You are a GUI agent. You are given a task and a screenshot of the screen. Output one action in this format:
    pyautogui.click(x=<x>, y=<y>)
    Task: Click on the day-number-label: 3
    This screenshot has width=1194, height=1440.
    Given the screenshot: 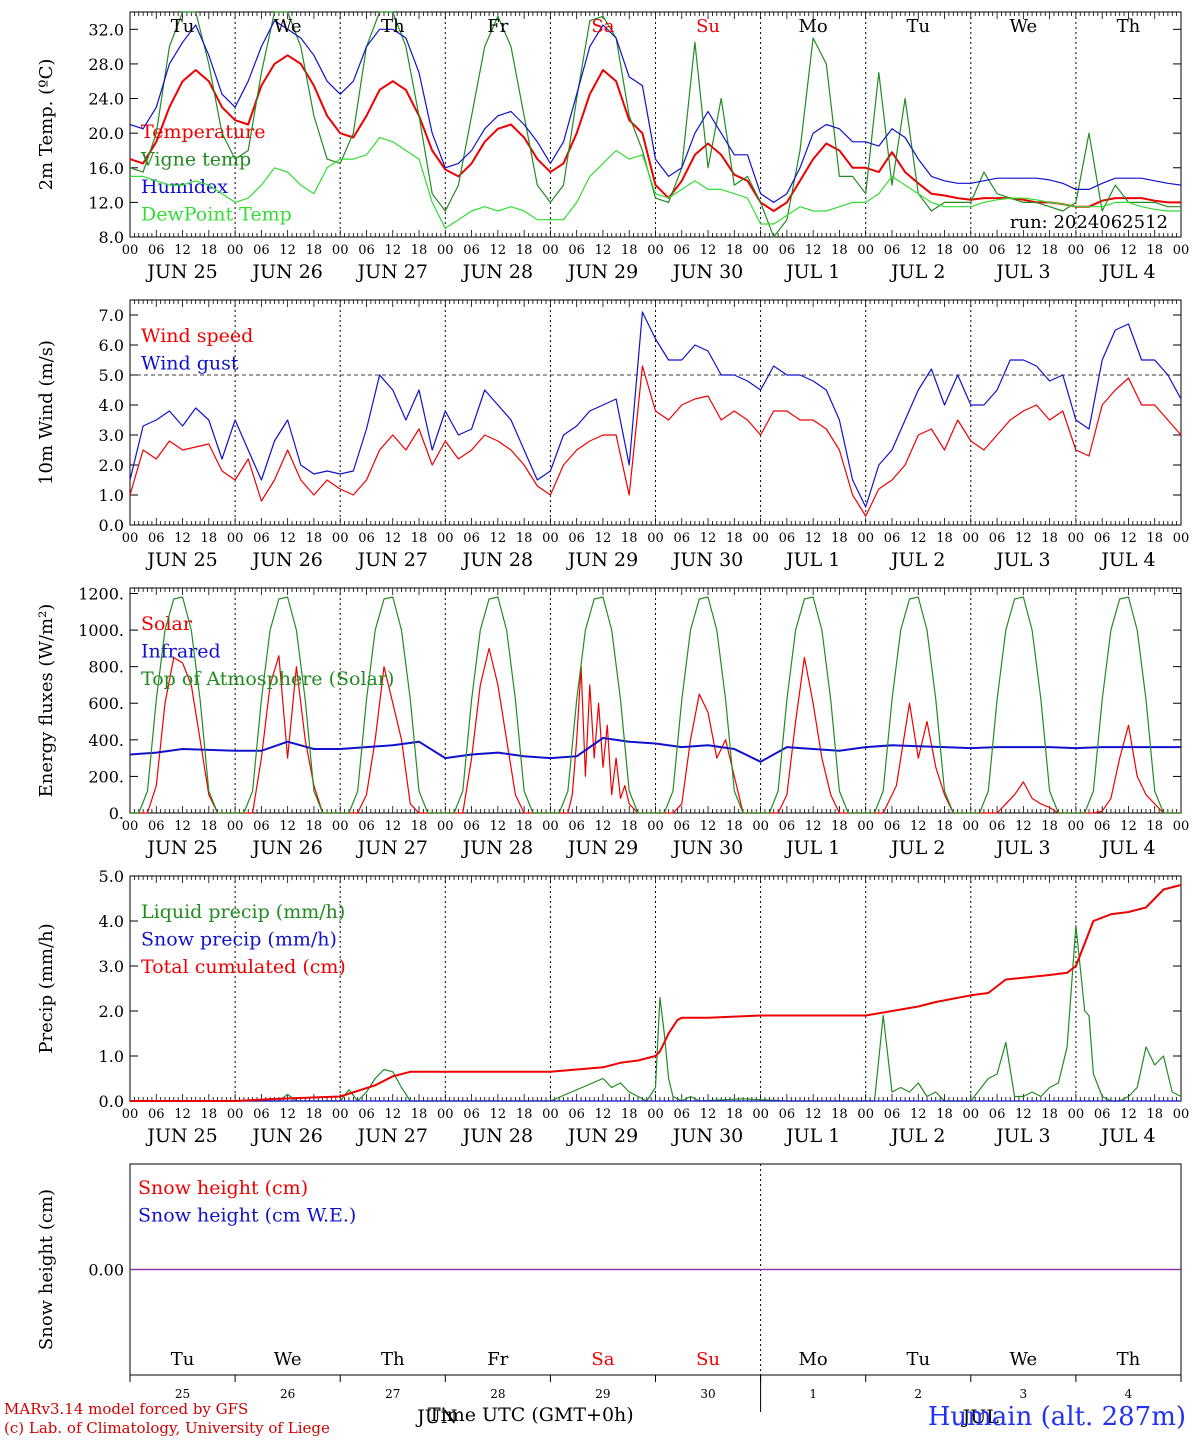 What is the action you would take?
    pyautogui.click(x=1024, y=1394)
    